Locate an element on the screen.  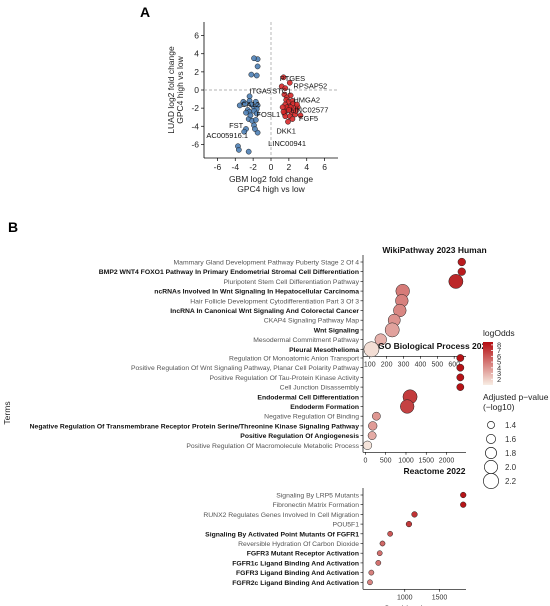
color-bar-tick-label: 2 is located at coordinates (499, 379).